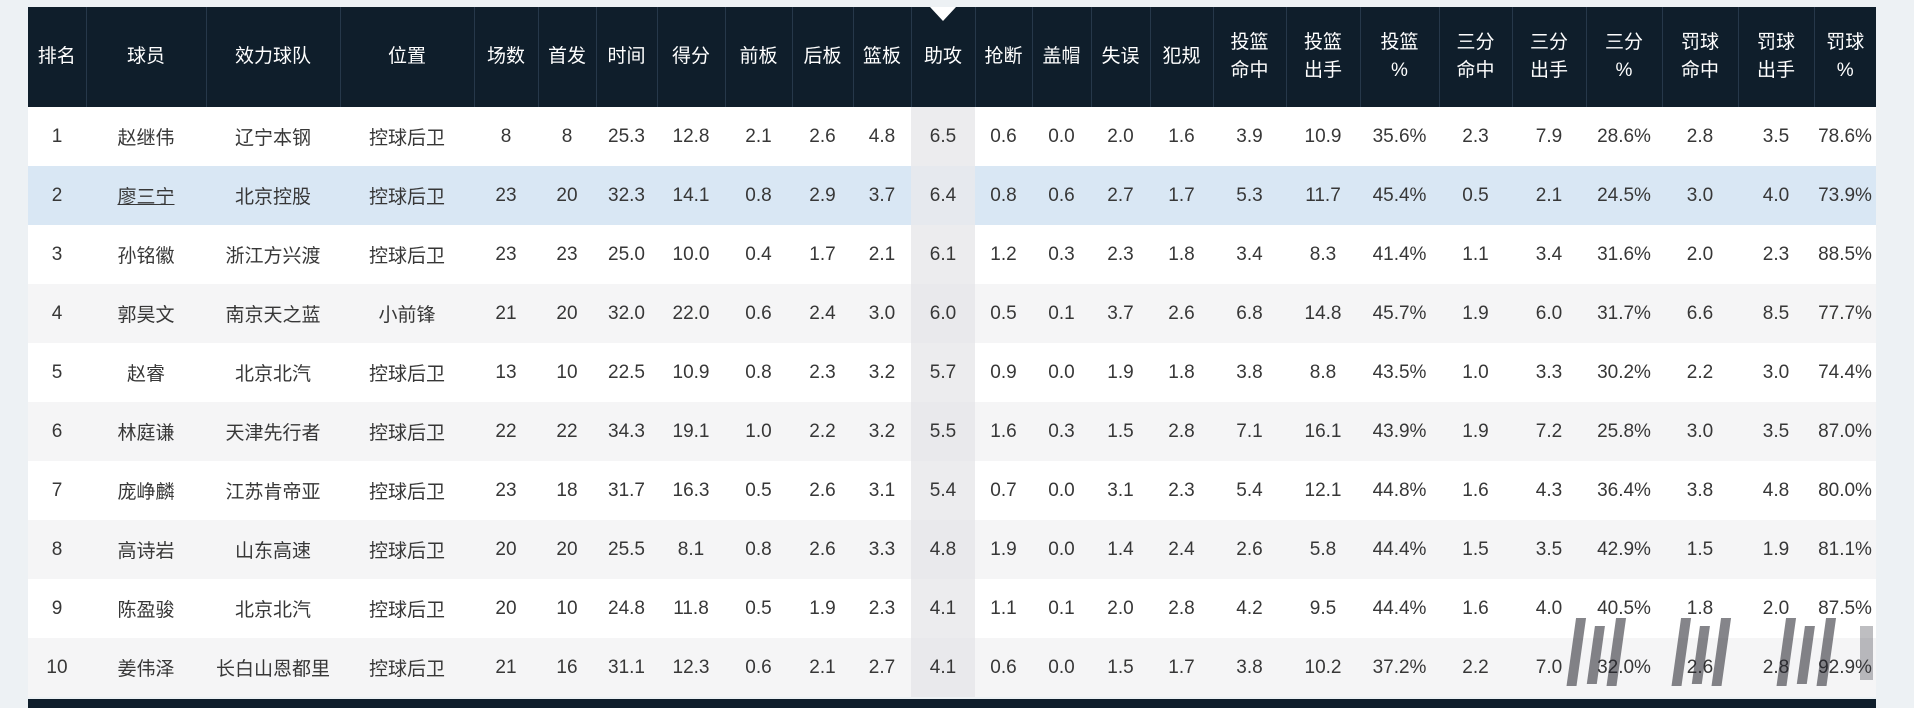 This screenshot has height=708, width=1914. I want to click on player-link: 赵继伟, so click(146, 136).